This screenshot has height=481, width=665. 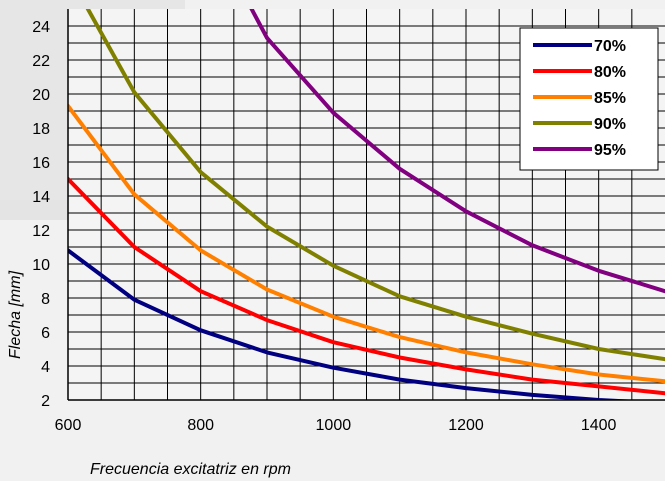 I want to click on y-tick-label: 12, so click(x=41, y=231).